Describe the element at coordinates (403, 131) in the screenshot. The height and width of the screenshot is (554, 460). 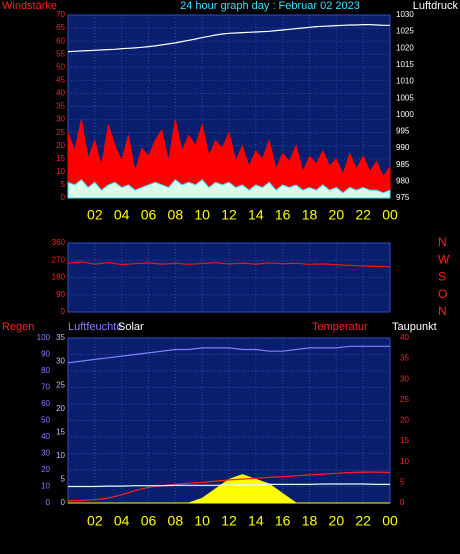
I see `y2-tick-label: 995` at that location.